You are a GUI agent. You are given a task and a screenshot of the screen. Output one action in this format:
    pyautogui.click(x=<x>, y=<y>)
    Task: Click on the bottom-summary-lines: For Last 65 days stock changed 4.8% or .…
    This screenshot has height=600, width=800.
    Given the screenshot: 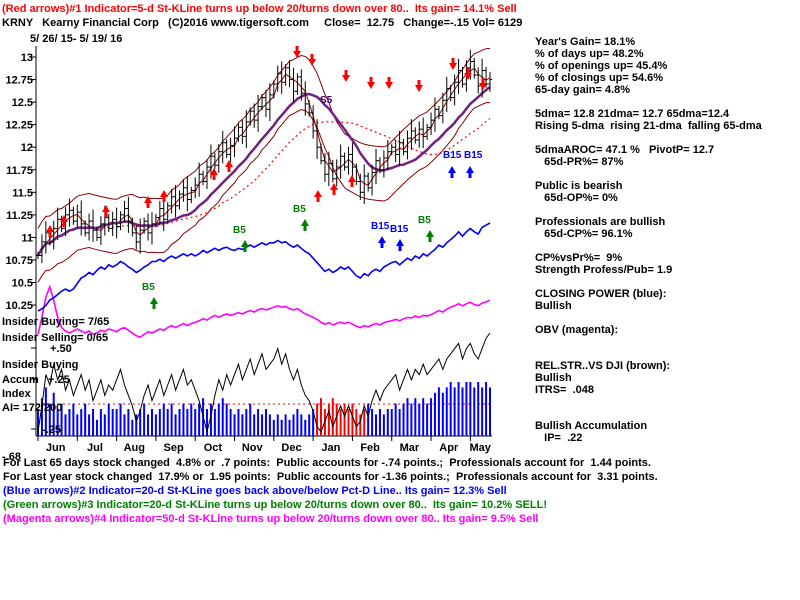 What is the action you would take?
    pyautogui.click(x=330, y=491)
    